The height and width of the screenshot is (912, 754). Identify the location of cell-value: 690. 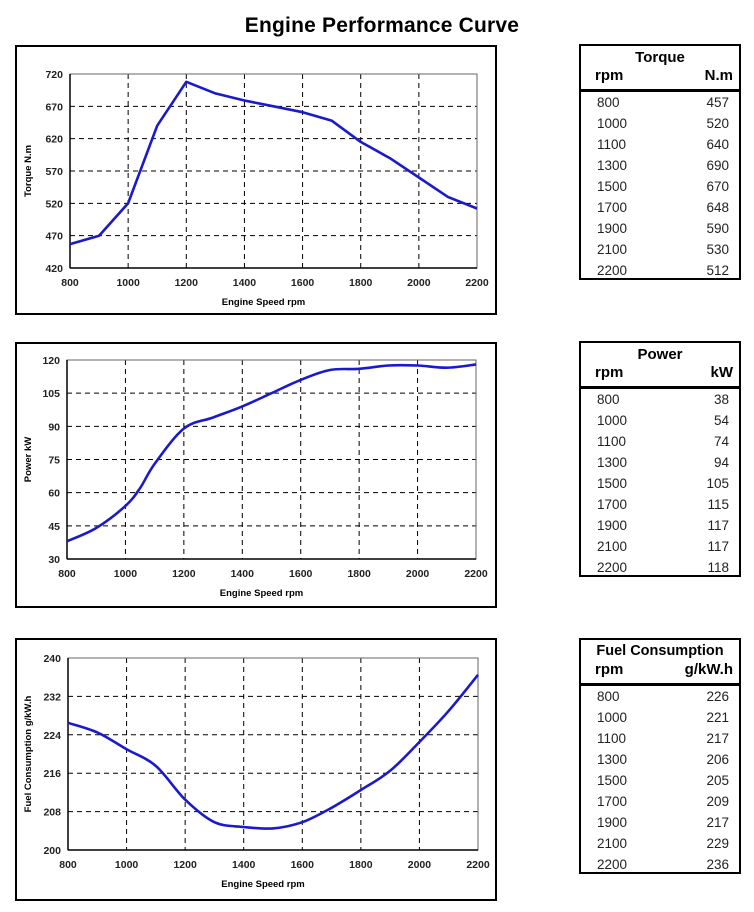
(717, 165).